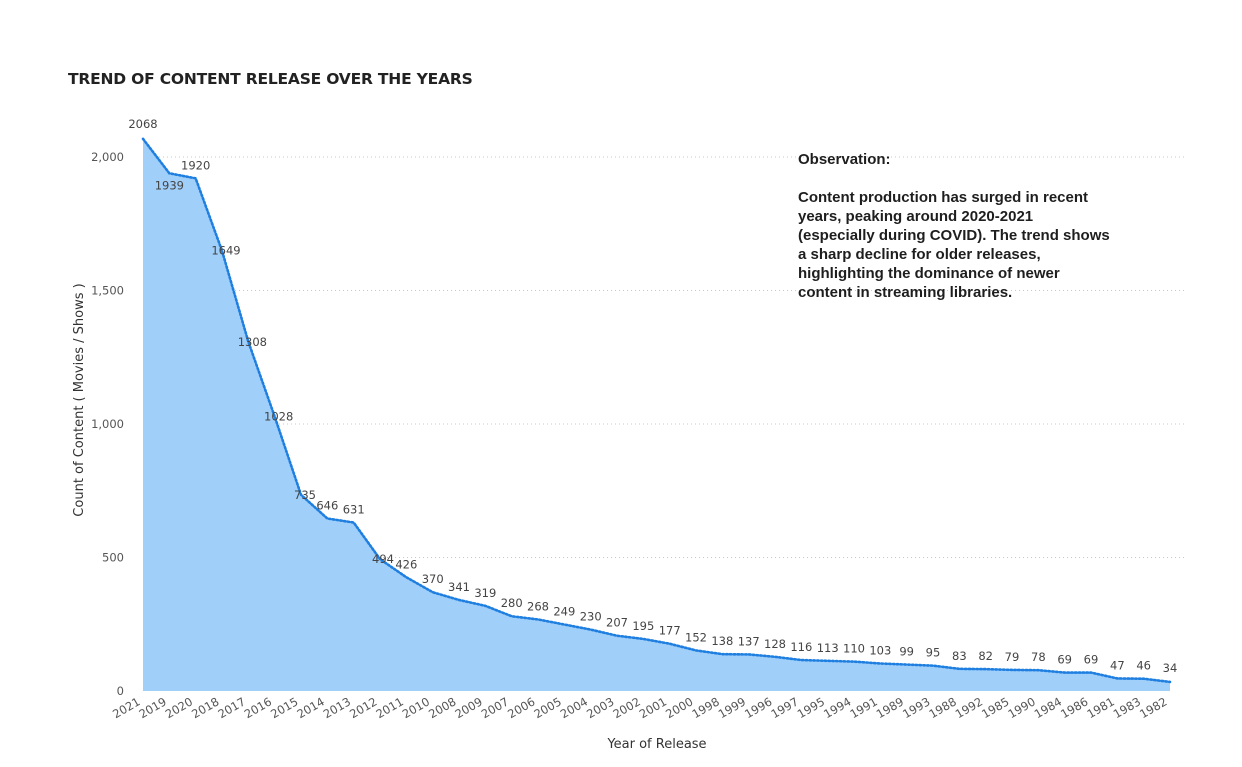 This screenshot has width=1242, height=767. What do you see at coordinates (459, 587) in the screenshot?
I see `data-label: 341` at bounding box center [459, 587].